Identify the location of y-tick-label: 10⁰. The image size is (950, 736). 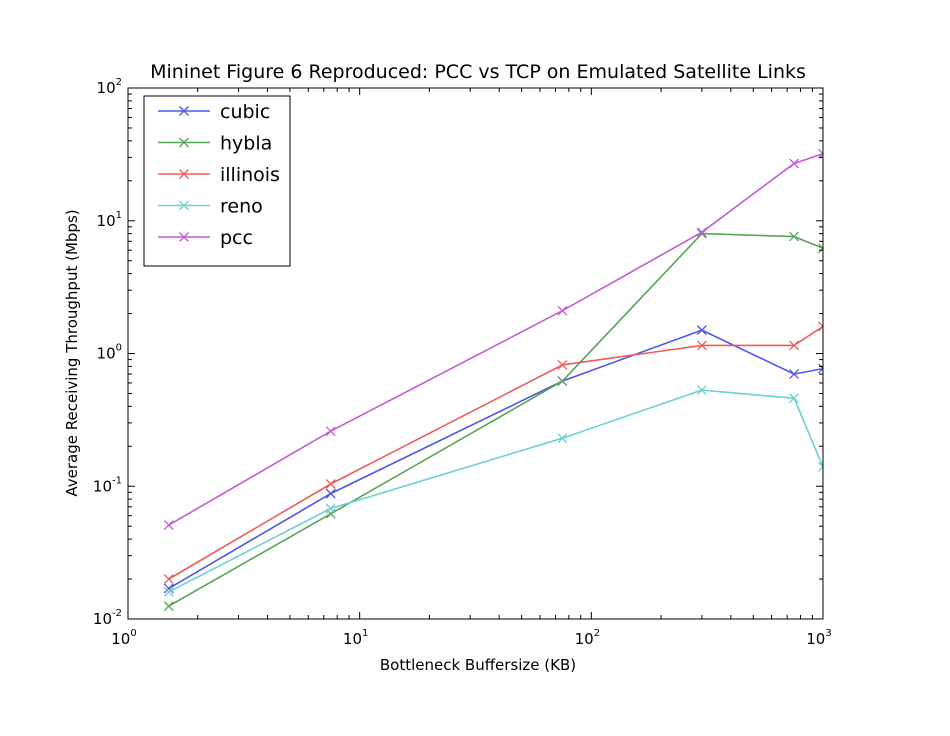
(109, 353).